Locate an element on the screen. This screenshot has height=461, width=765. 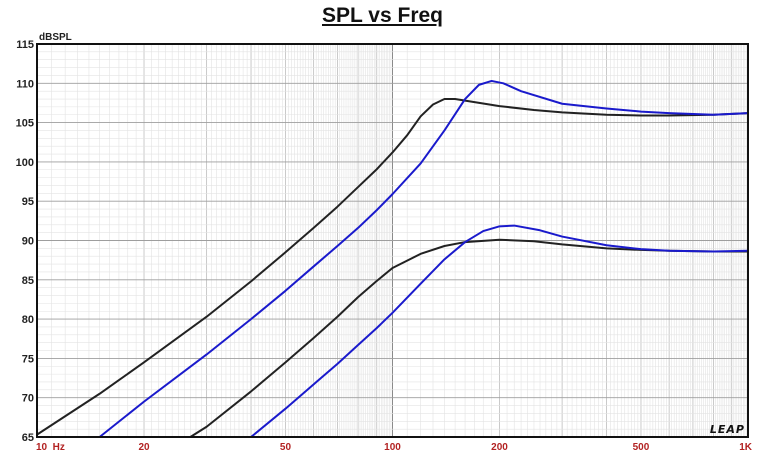
y-tick-label: 70 is located at coordinates (28, 399).